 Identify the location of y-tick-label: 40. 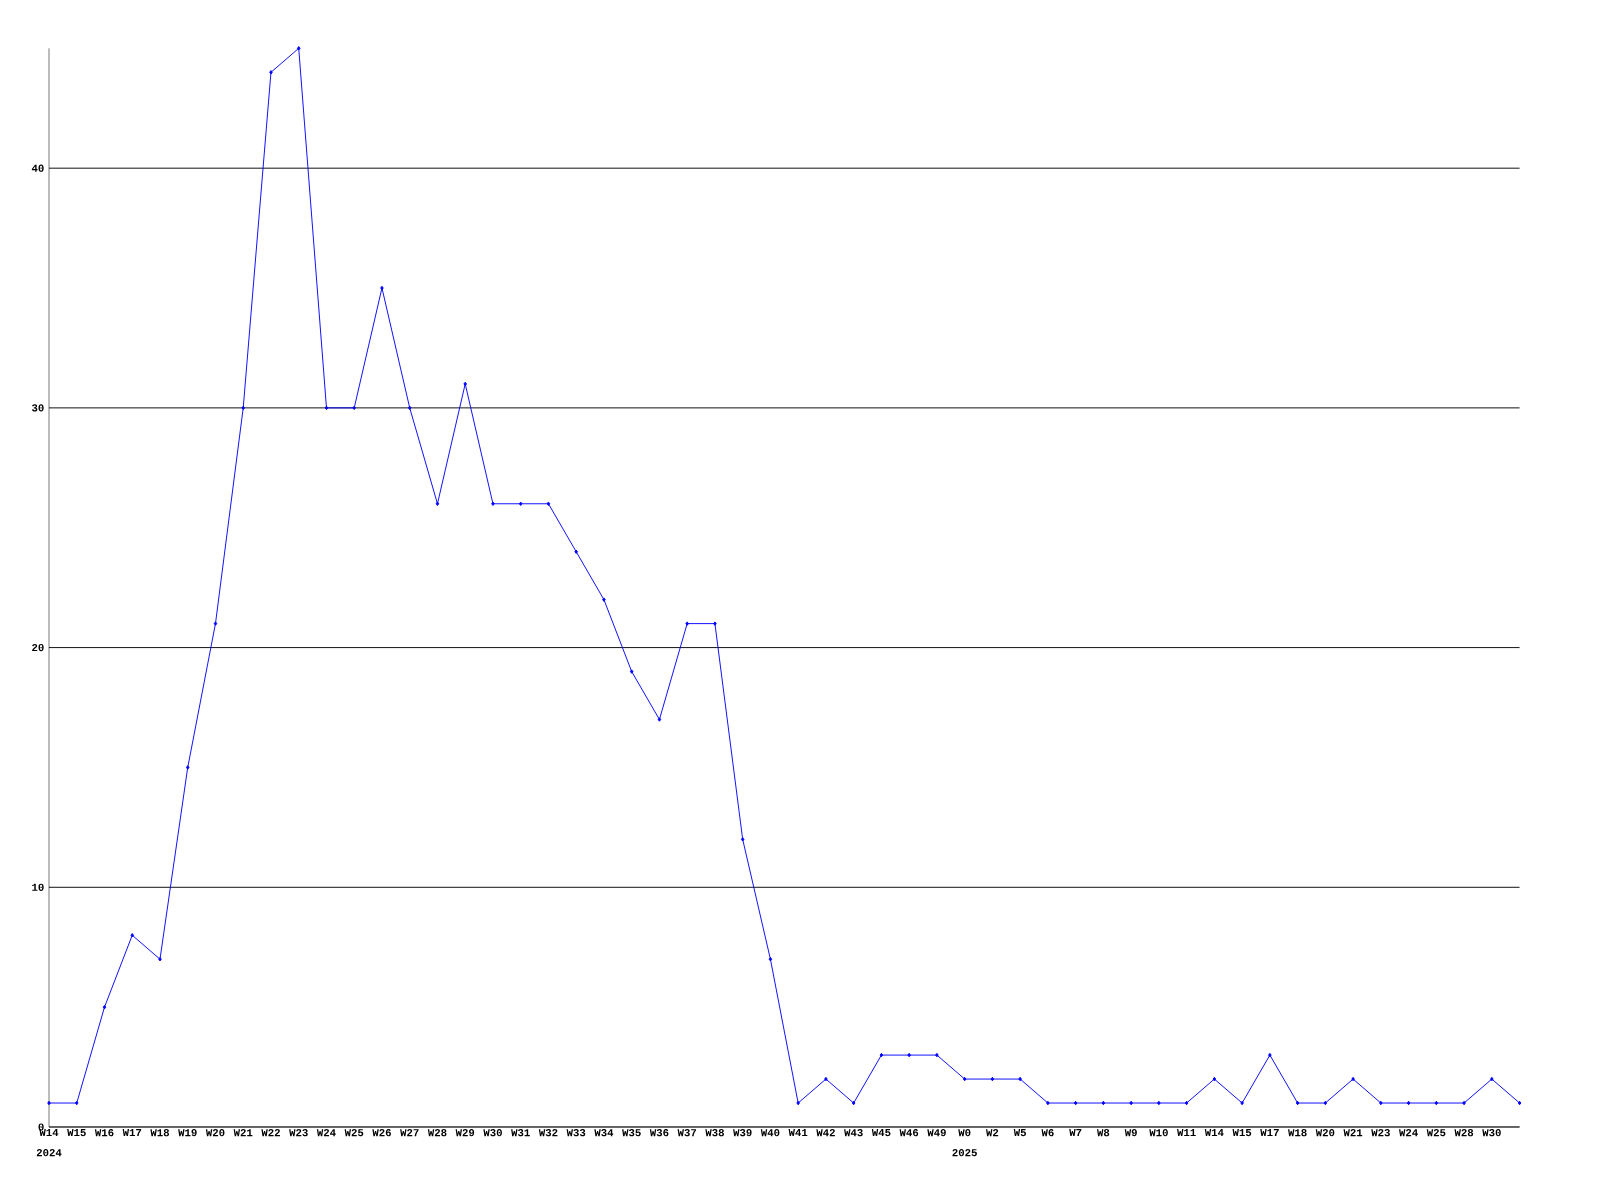
(37, 168).